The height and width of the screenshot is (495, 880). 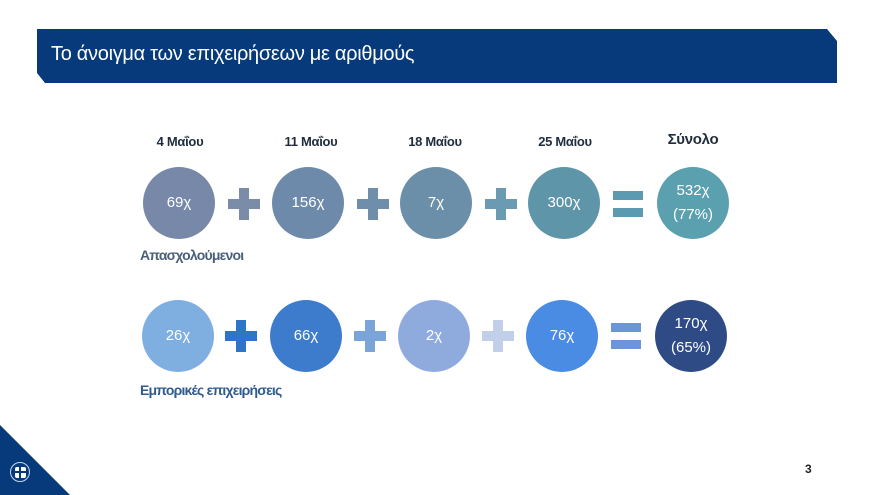 I want to click on row1-circle-total: 532χ (77%), so click(x=693, y=203).